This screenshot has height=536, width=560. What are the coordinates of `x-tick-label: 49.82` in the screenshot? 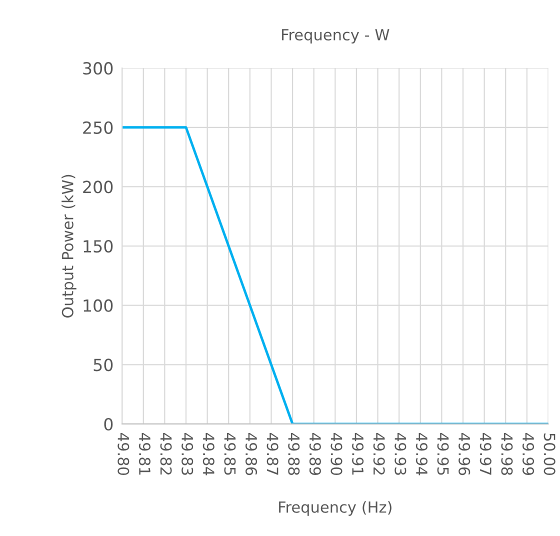 It's located at (166, 454).